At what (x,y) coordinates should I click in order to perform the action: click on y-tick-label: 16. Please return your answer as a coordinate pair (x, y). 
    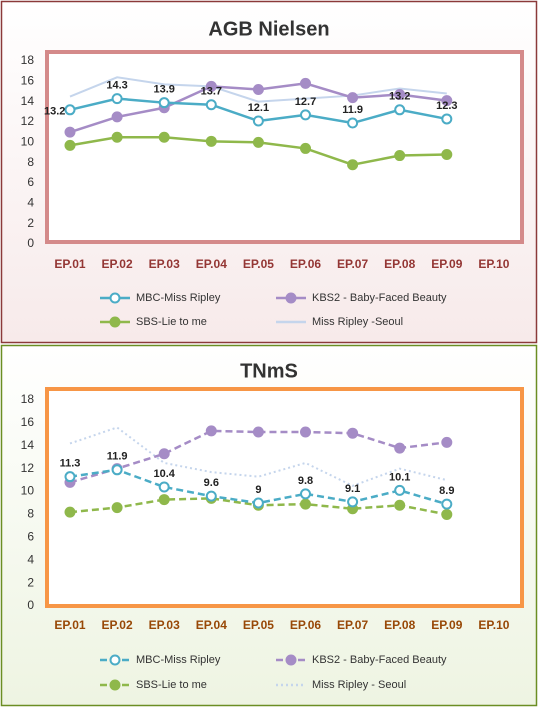
    Looking at the image, I should click on (28, 422).